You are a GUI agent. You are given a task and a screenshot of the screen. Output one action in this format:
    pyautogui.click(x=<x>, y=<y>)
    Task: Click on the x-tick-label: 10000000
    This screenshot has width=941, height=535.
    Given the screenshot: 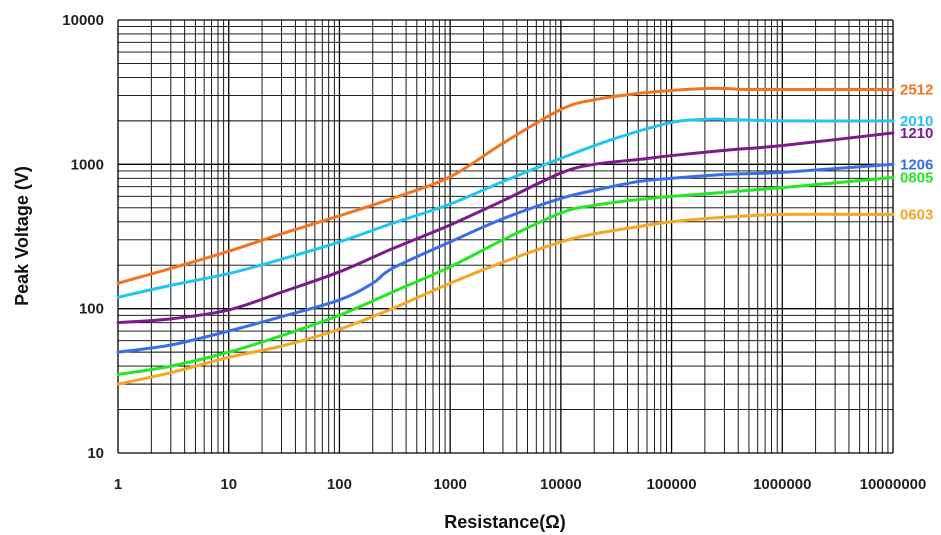 What is the action you would take?
    pyautogui.click(x=893, y=484)
    